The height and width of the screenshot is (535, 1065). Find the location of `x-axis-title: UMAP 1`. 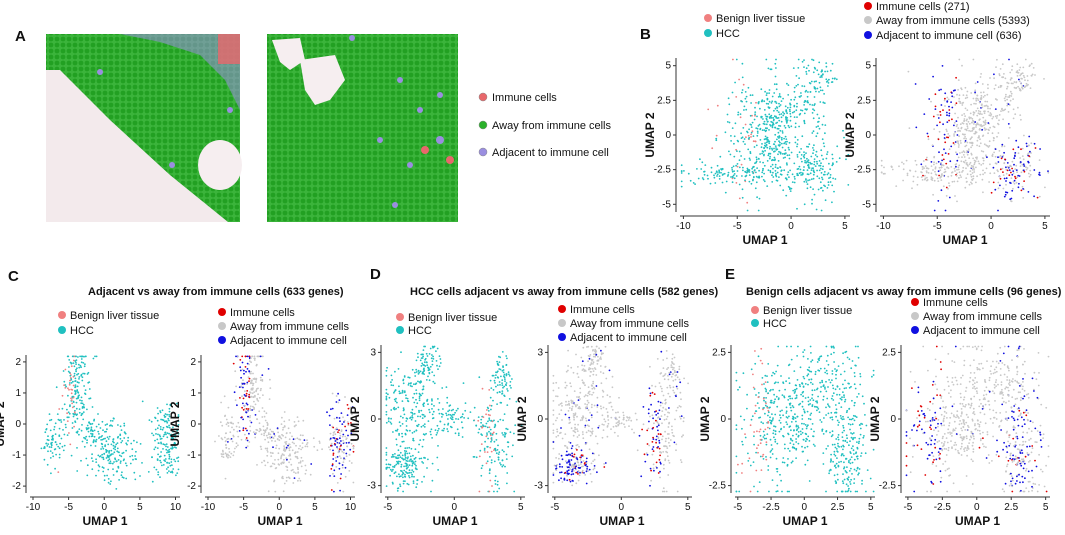

x-axis-title: UMAP 1 is located at coordinates (104, 521).